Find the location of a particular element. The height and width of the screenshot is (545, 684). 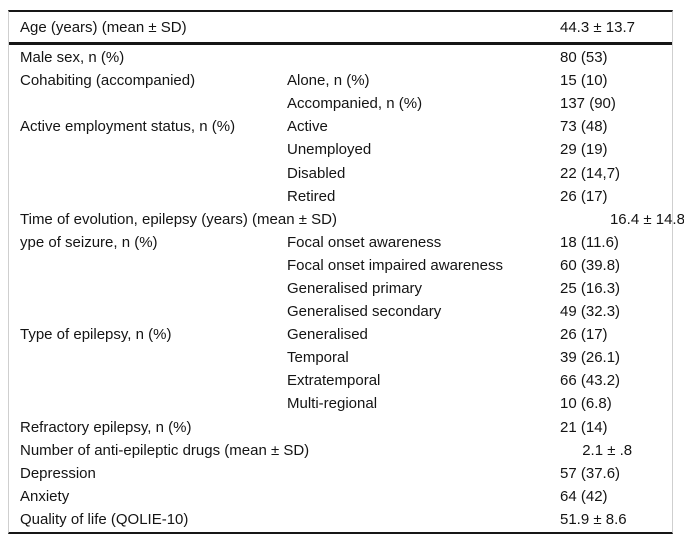

table-row: Generalised primary 25 (16.3) is located at coordinates (340, 288).